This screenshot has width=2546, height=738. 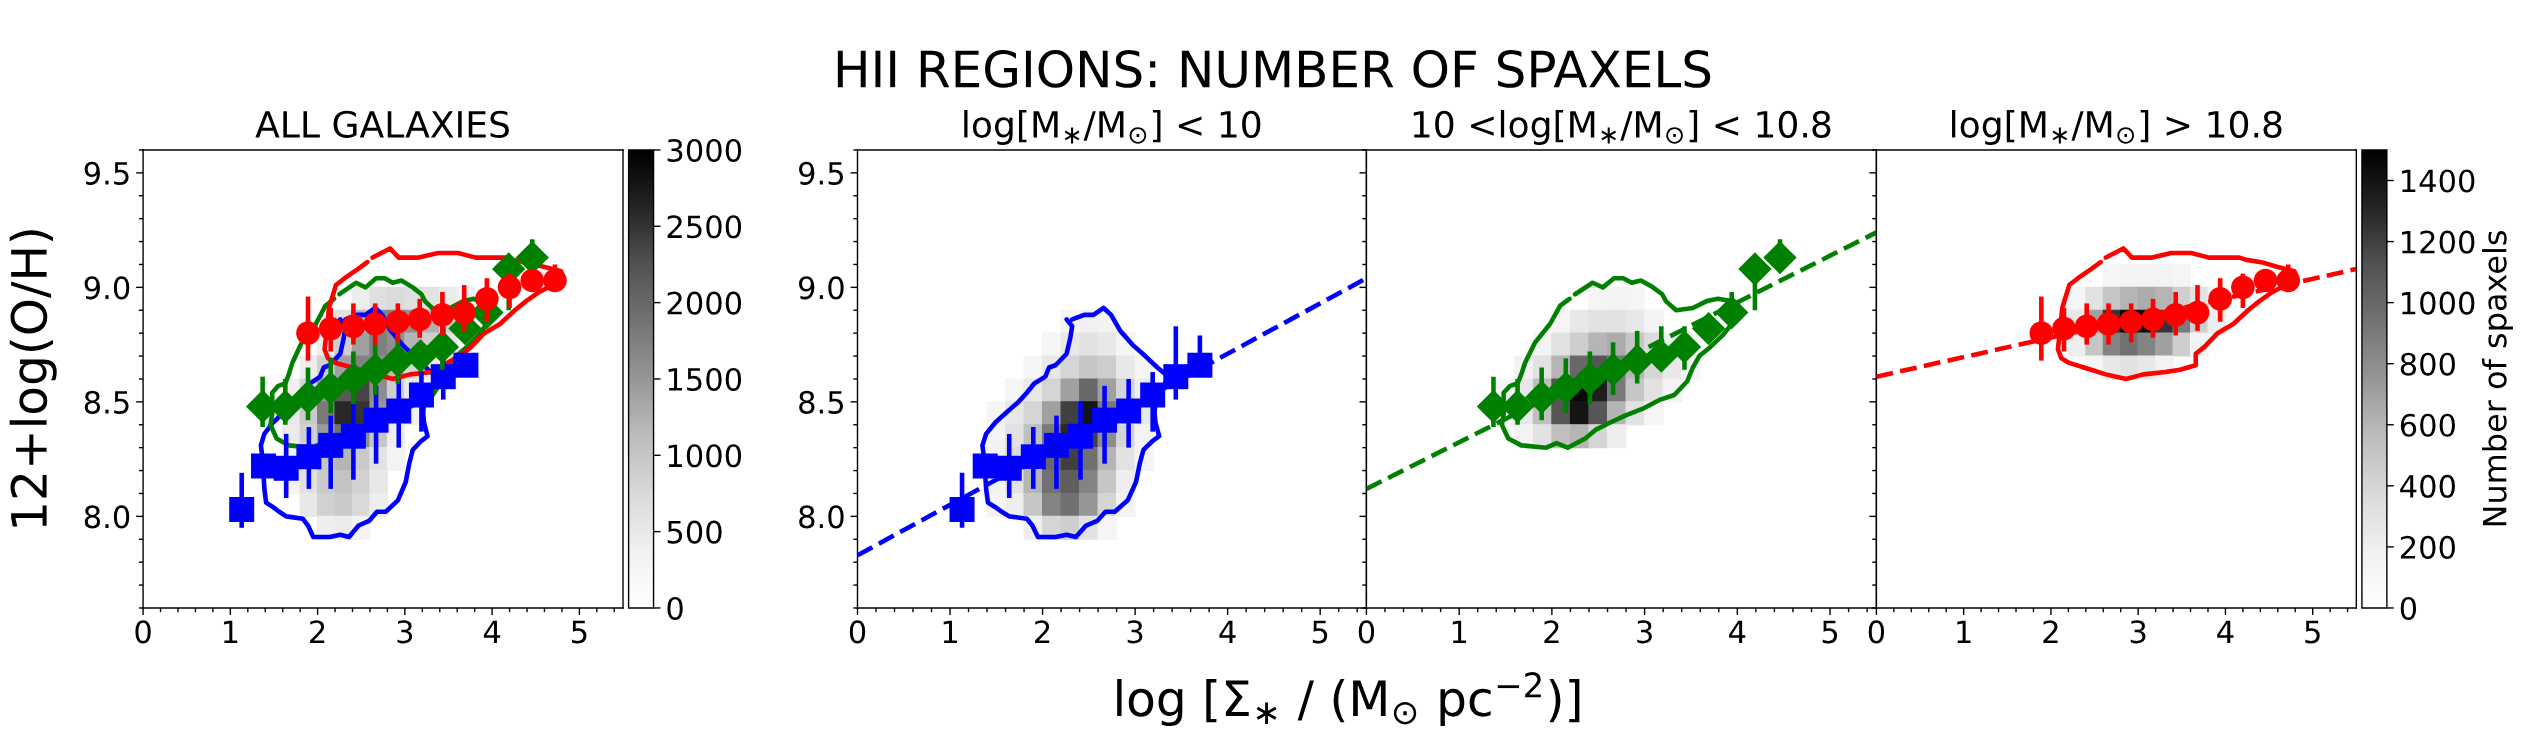 I want to click on chart-title: log[M$_{∗}$/M$_{⊙}$] > 10.8, so click(x=2117, y=127).